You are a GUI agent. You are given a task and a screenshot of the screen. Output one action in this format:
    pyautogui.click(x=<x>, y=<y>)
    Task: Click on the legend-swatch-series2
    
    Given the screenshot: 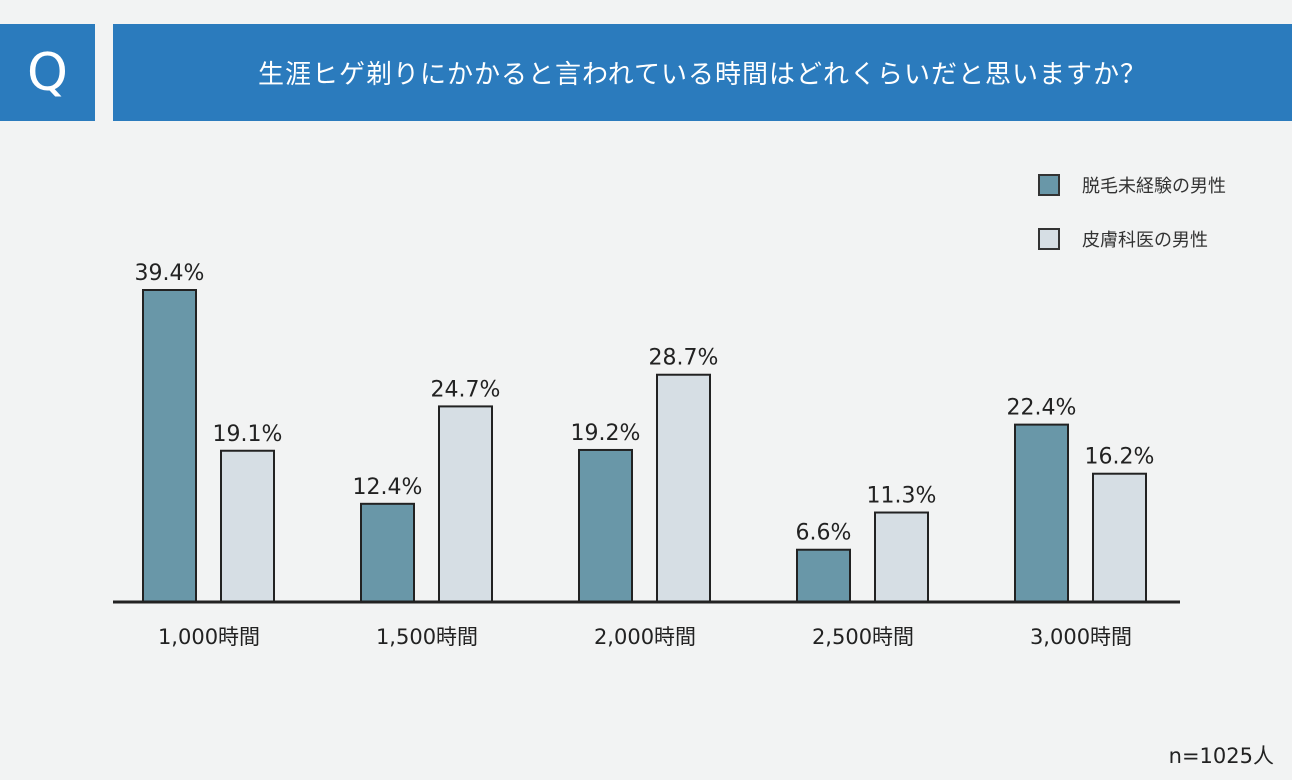 What is the action you would take?
    pyautogui.click(x=1049, y=239)
    